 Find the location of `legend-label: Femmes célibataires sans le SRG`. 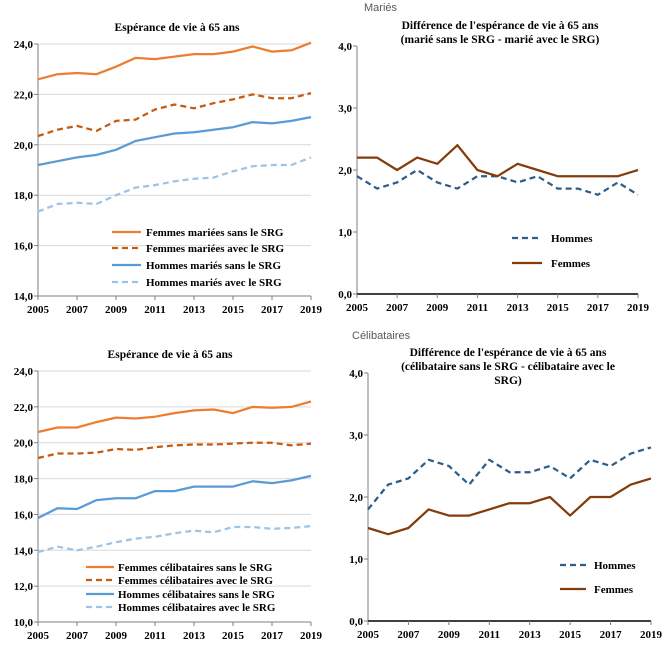

legend-label: Femmes célibataires sans le SRG is located at coordinates (195, 568).